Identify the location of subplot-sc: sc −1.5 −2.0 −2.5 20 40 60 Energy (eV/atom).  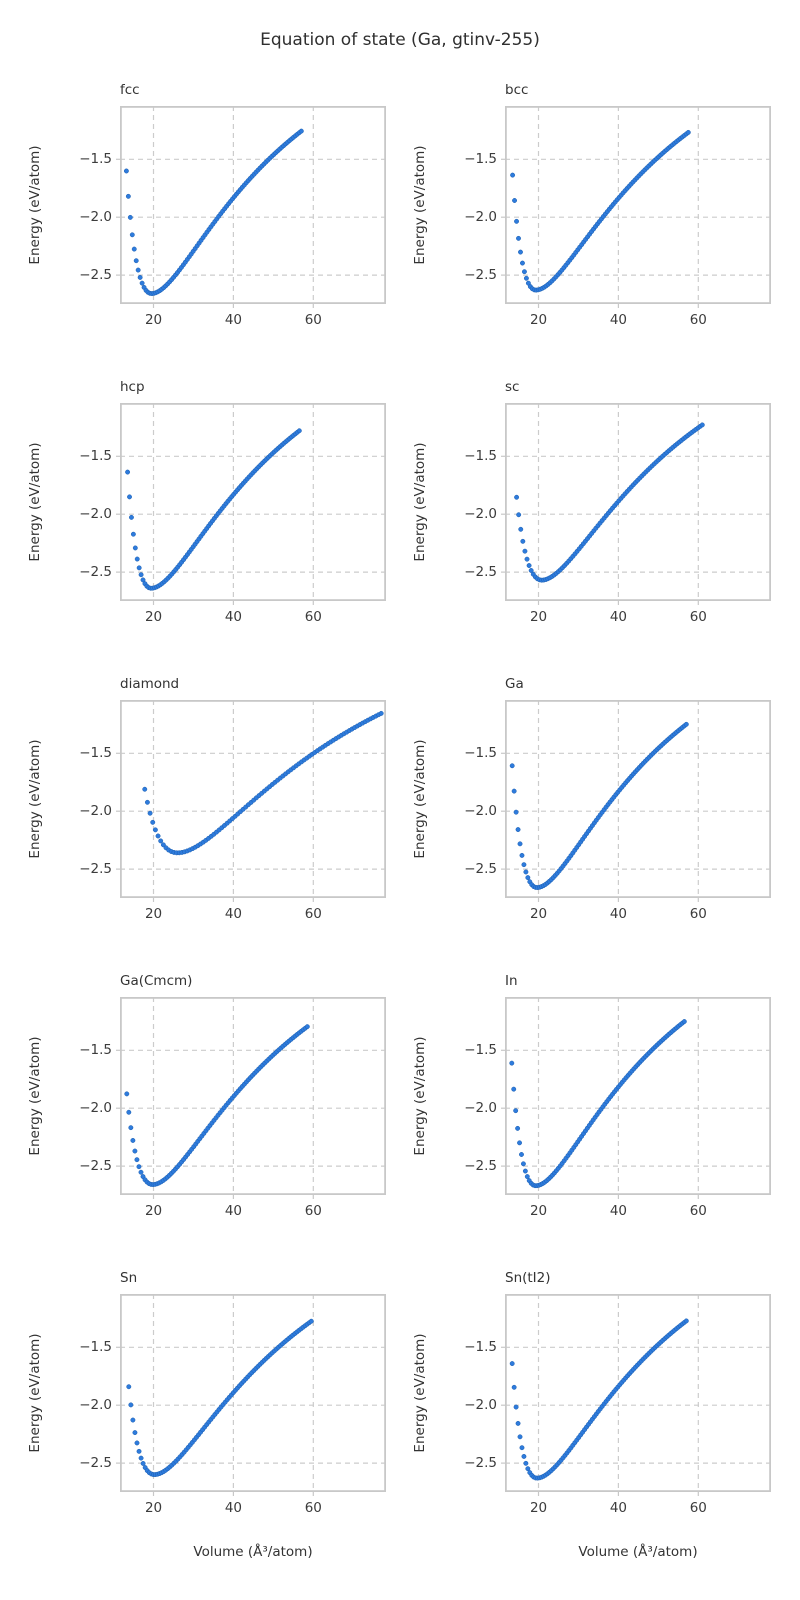
(600, 521).